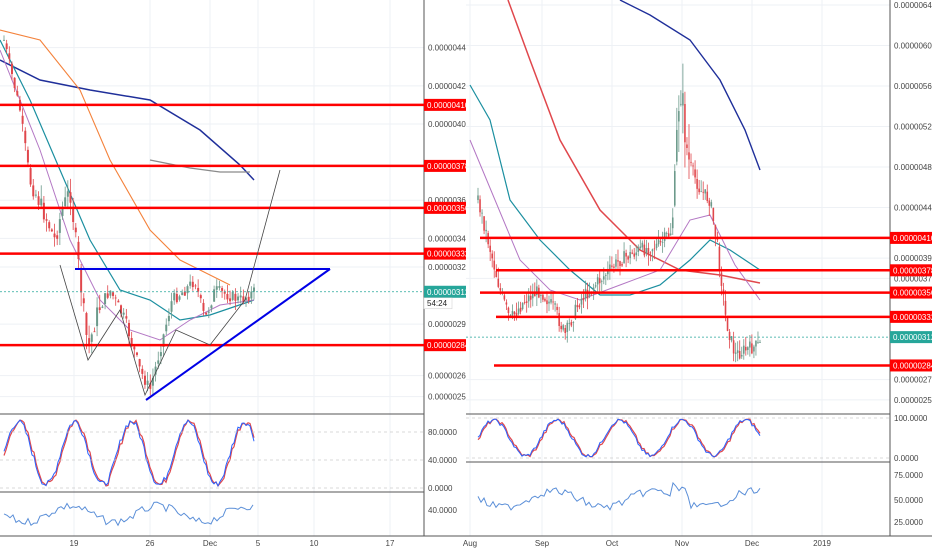 The image size is (932, 555). Describe the element at coordinates (448, 345) in the screenshot. I see `price-level-label: 0.00000284` at that location.